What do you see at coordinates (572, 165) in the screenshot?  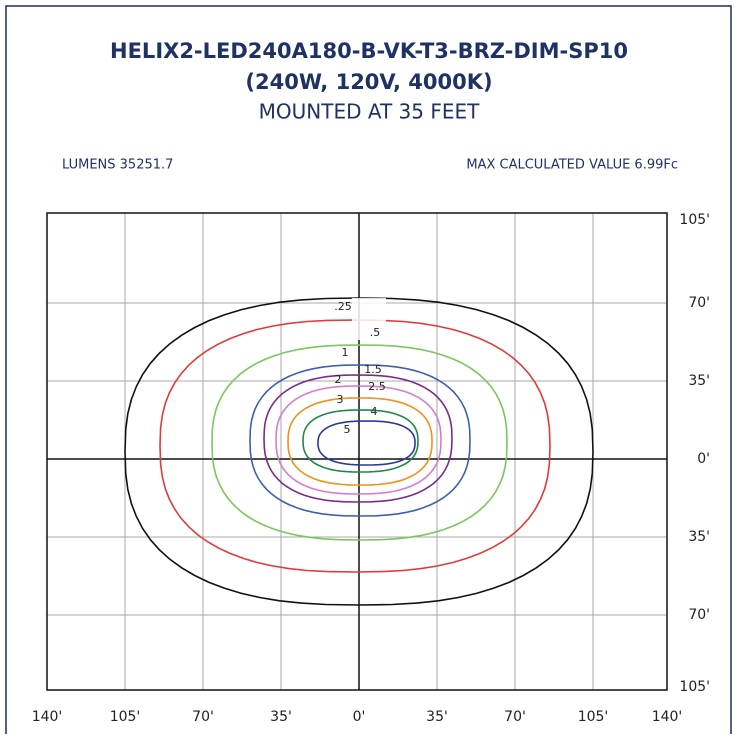 I see `max-value: MAX CALCULATED VALUE 6.99Fc` at bounding box center [572, 165].